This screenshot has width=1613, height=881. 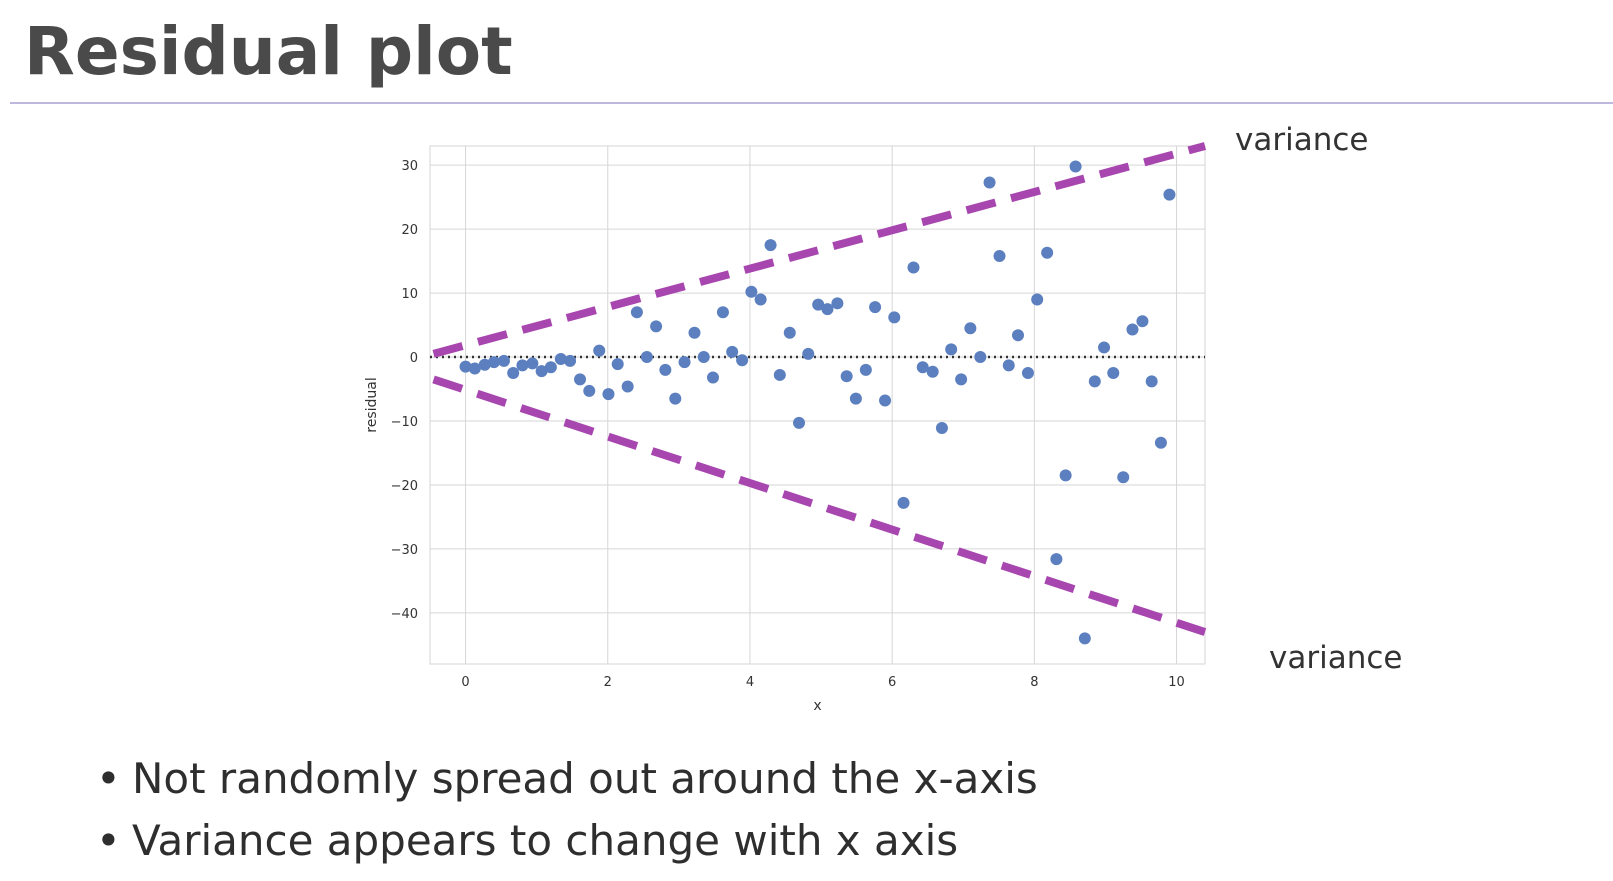 I want to click on variance-label: variance, so click(x=1301, y=140).